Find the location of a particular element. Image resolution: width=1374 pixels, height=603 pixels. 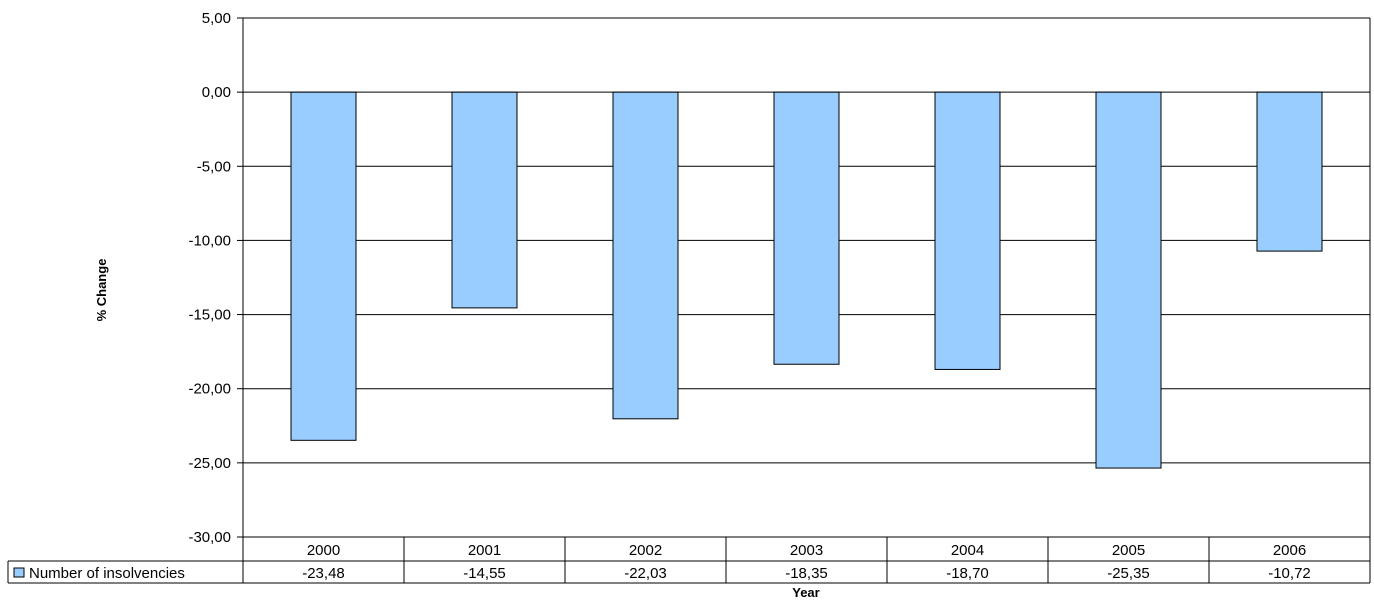

x-category-label: 2005 is located at coordinates (1128, 550).